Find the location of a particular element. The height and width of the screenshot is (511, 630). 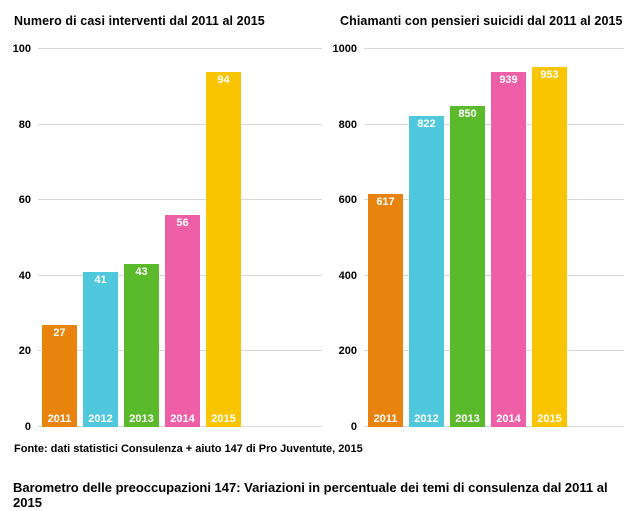

bar-2011: 27 2011 is located at coordinates (59, 375).